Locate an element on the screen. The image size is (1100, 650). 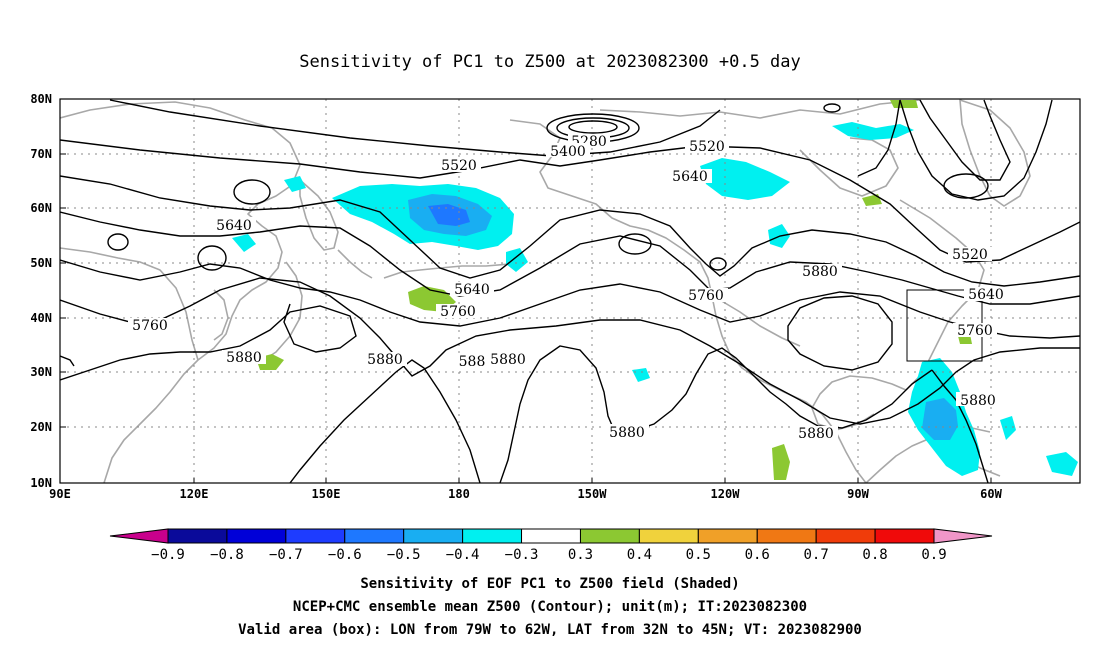
lat-tick-label: 70N is located at coordinates (41, 154).